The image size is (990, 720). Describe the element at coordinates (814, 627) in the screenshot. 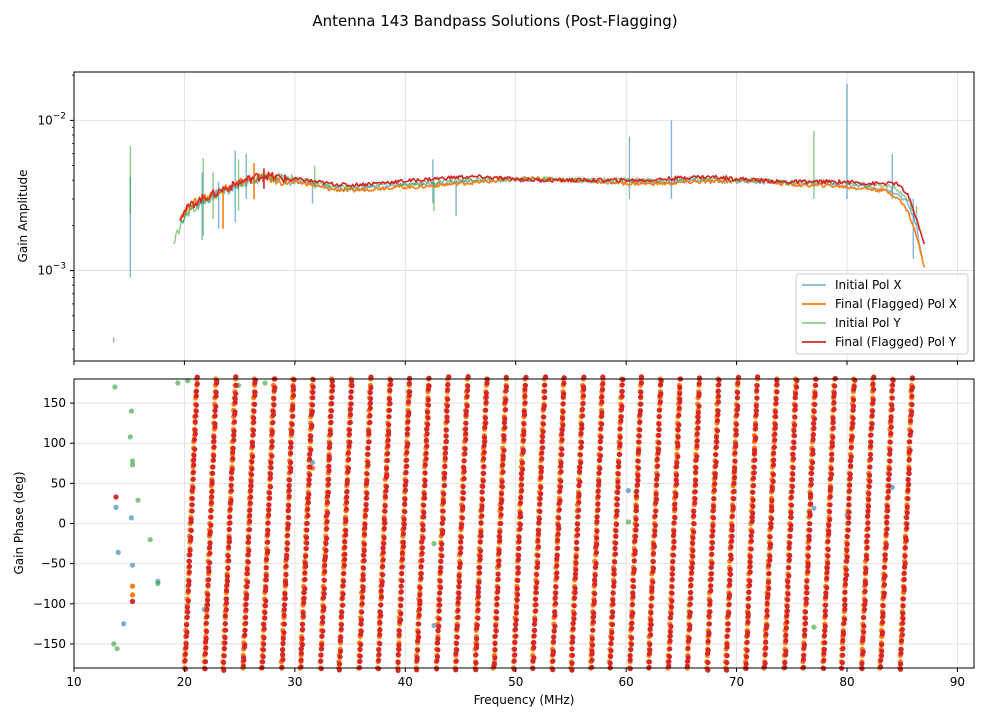

I see `phase-point-stray` at that location.